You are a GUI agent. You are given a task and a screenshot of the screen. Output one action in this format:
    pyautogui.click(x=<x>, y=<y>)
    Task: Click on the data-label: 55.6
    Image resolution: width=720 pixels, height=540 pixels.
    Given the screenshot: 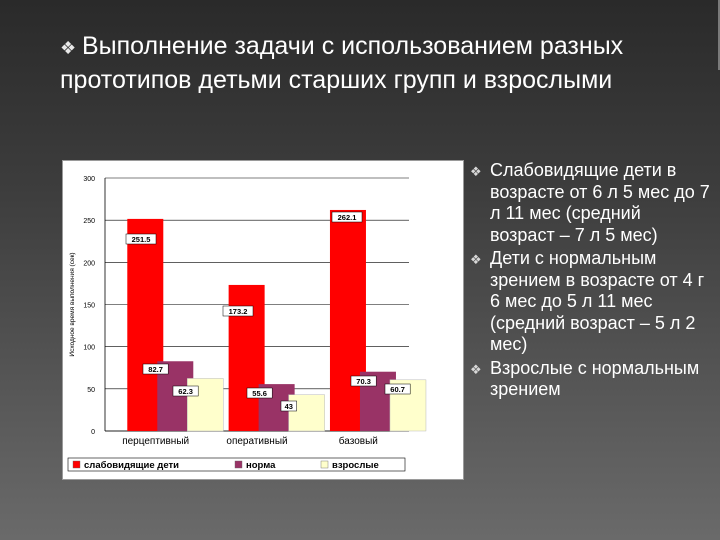 What is the action you would take?
    pyautogui.click(x=259, y=393)
    